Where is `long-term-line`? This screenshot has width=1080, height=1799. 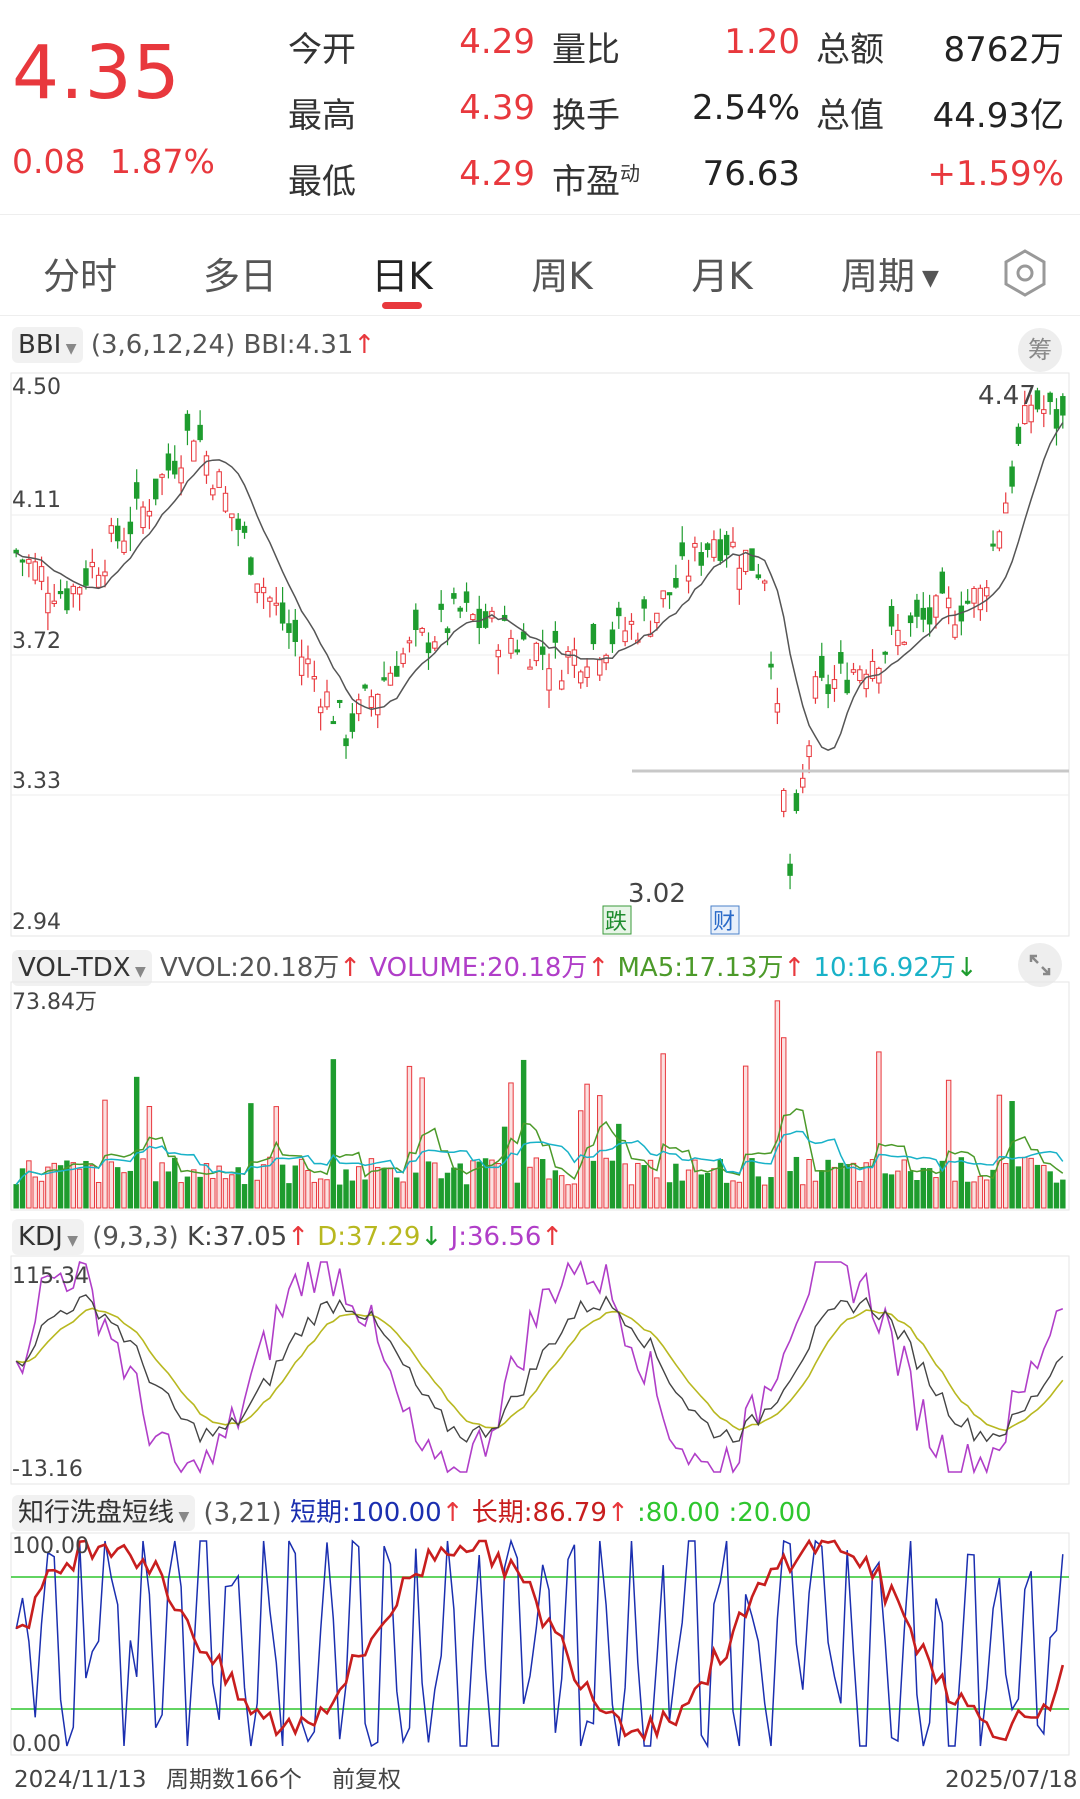 long-term-line is located at coordinates (540, 1640).